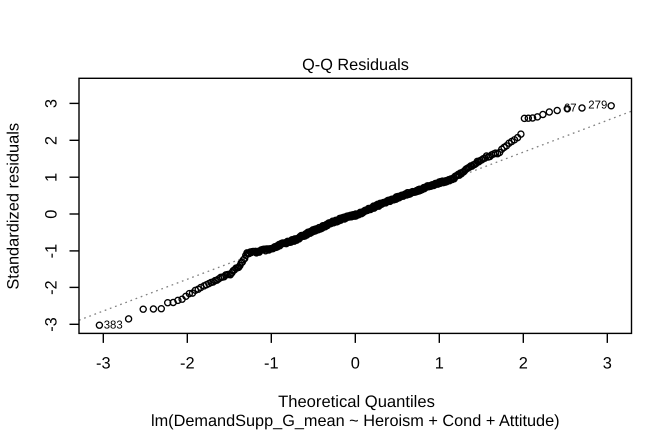 This screenshot has width=672, height=432. Describe the element at coordinates (356, 401) in the screenshot. I see `svg-text: Theoretical Quantiles` at that location.